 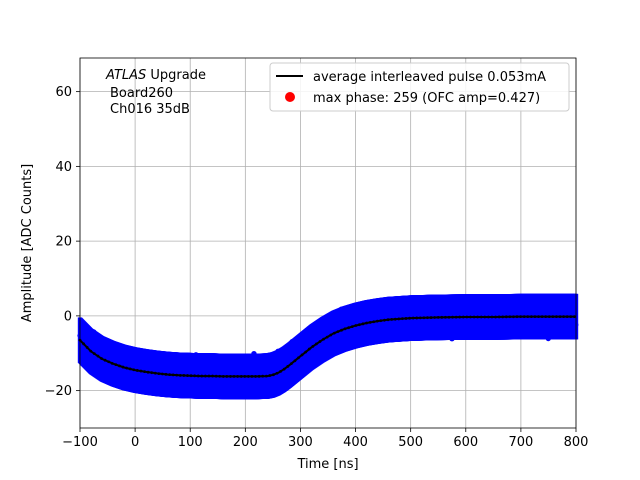 I want to click on y-tick-label: 20, so click(x=63, y=242).